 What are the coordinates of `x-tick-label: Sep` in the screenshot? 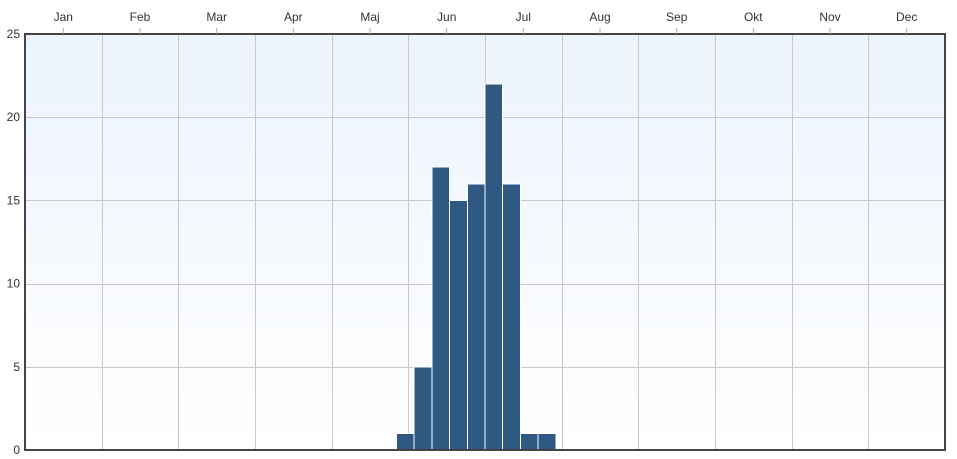 It's located at (677, 17).